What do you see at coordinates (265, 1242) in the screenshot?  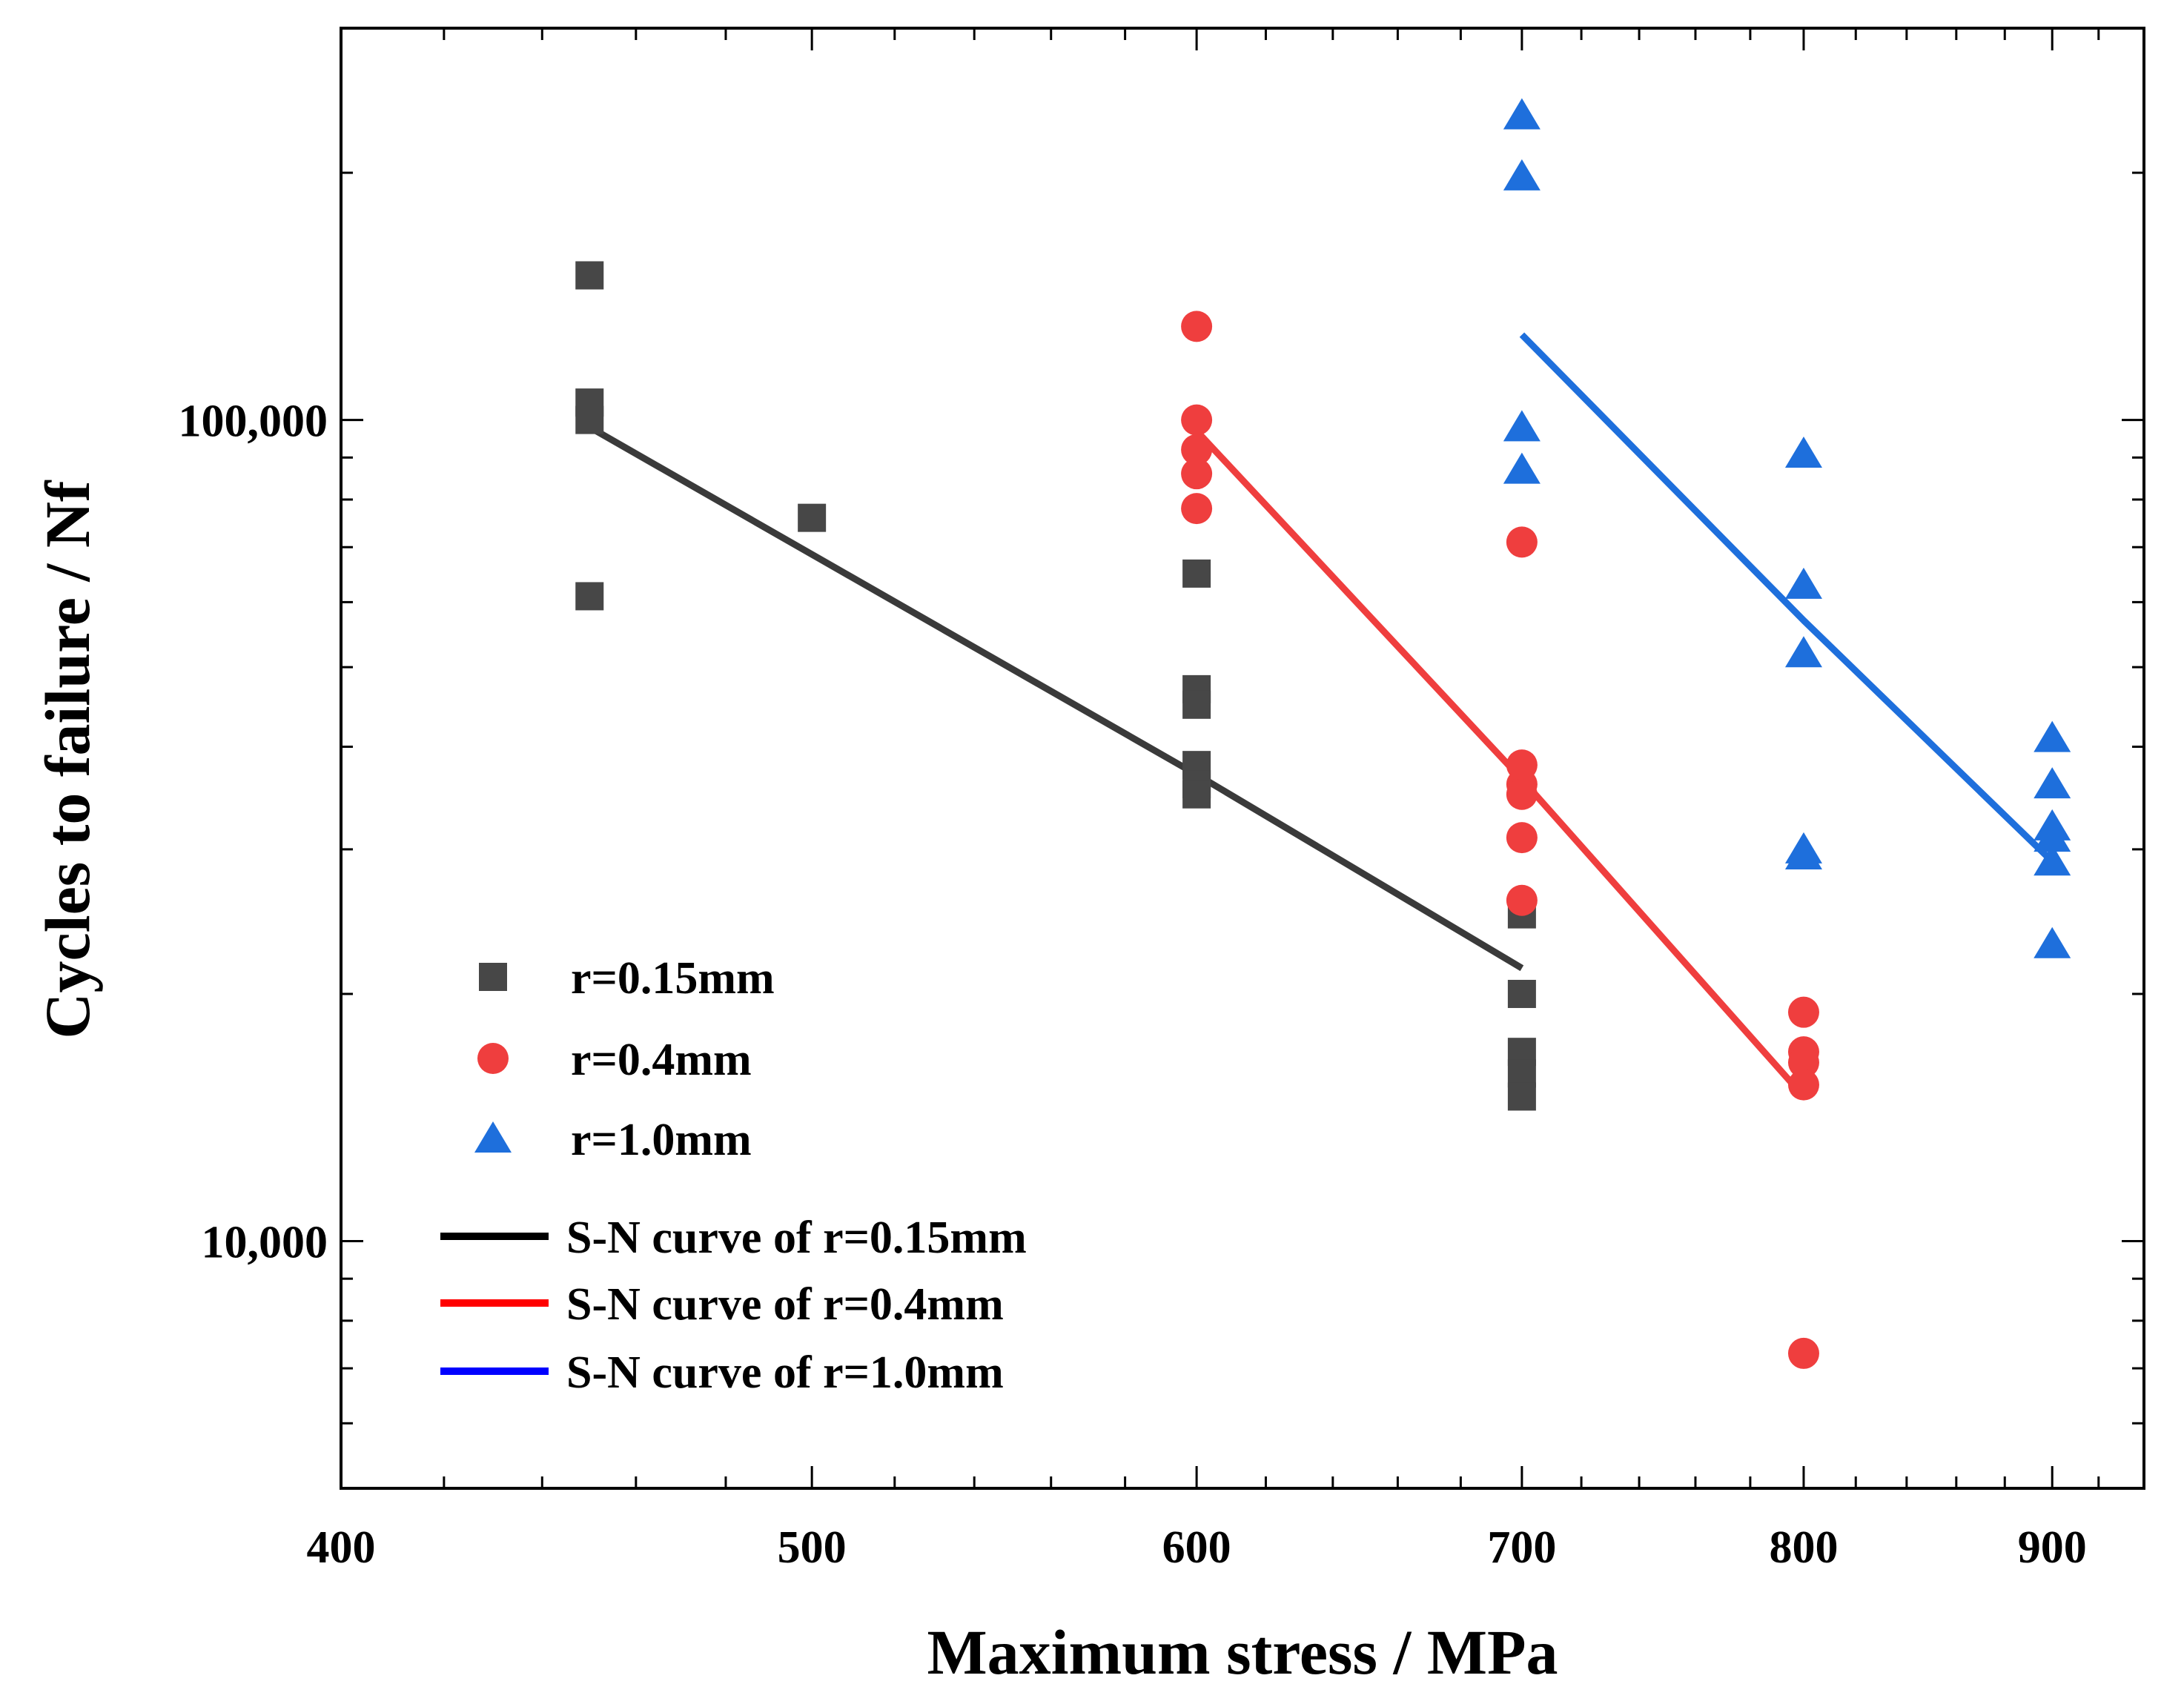 I see `y-tick-label: 10,000` at bounding box center [265, 1242].